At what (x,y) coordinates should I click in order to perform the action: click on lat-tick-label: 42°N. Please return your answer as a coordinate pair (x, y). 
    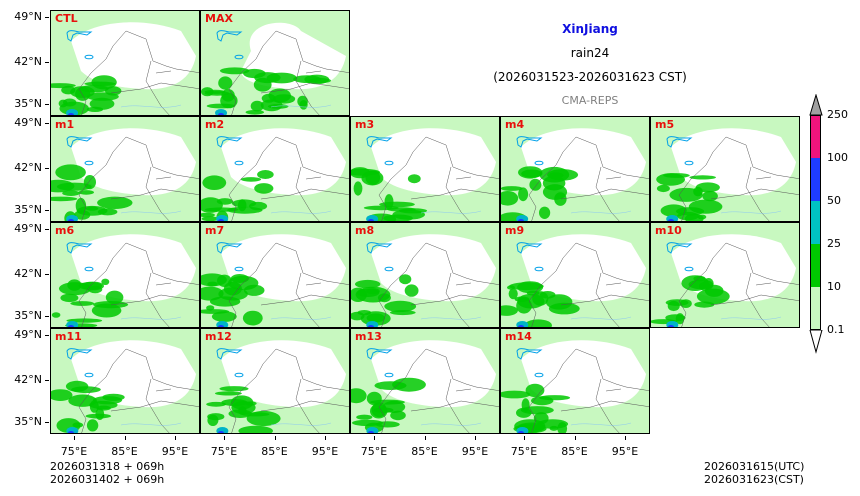
    Looking at the image, I should click on (26, 61).